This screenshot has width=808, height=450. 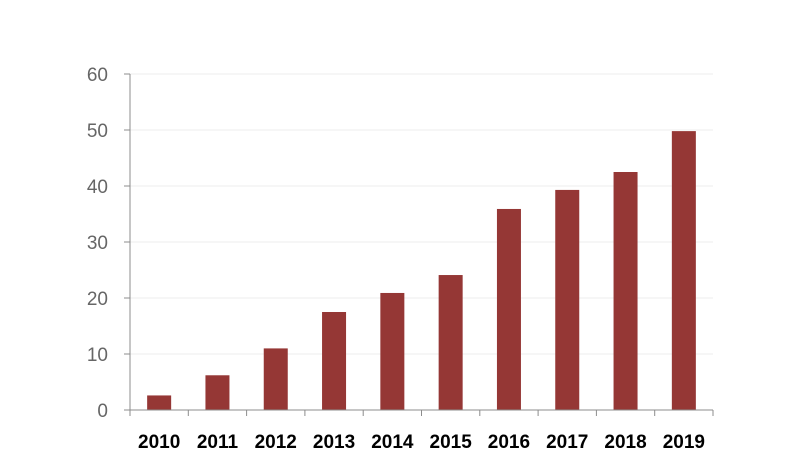 What do you see at coordinates (97, 299) in the screenshot?
I see `y-tick-label: 20` at bounding box center [97, 299].